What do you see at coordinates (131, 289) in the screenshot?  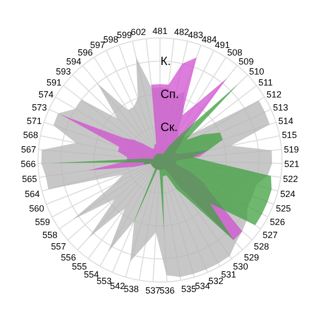 I see `spoke-label: 538` at bounding box center [131, 289].